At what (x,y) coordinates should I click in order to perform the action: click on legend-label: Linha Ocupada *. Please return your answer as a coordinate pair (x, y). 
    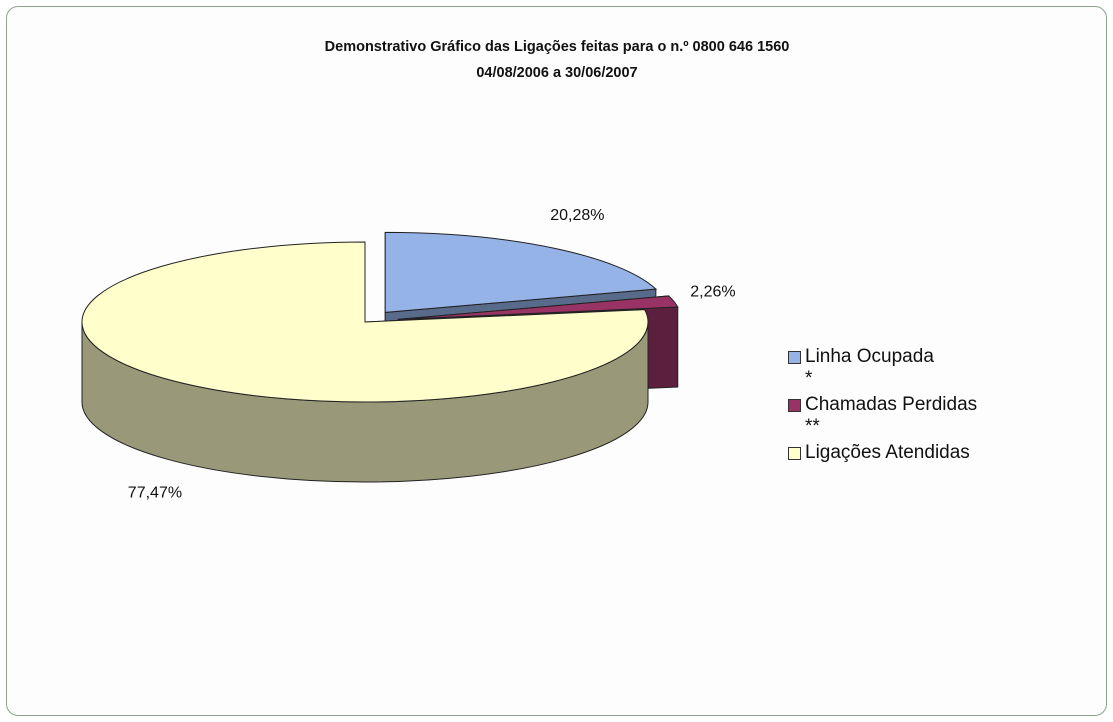
    Looking at the image, I should click on (869, 367).